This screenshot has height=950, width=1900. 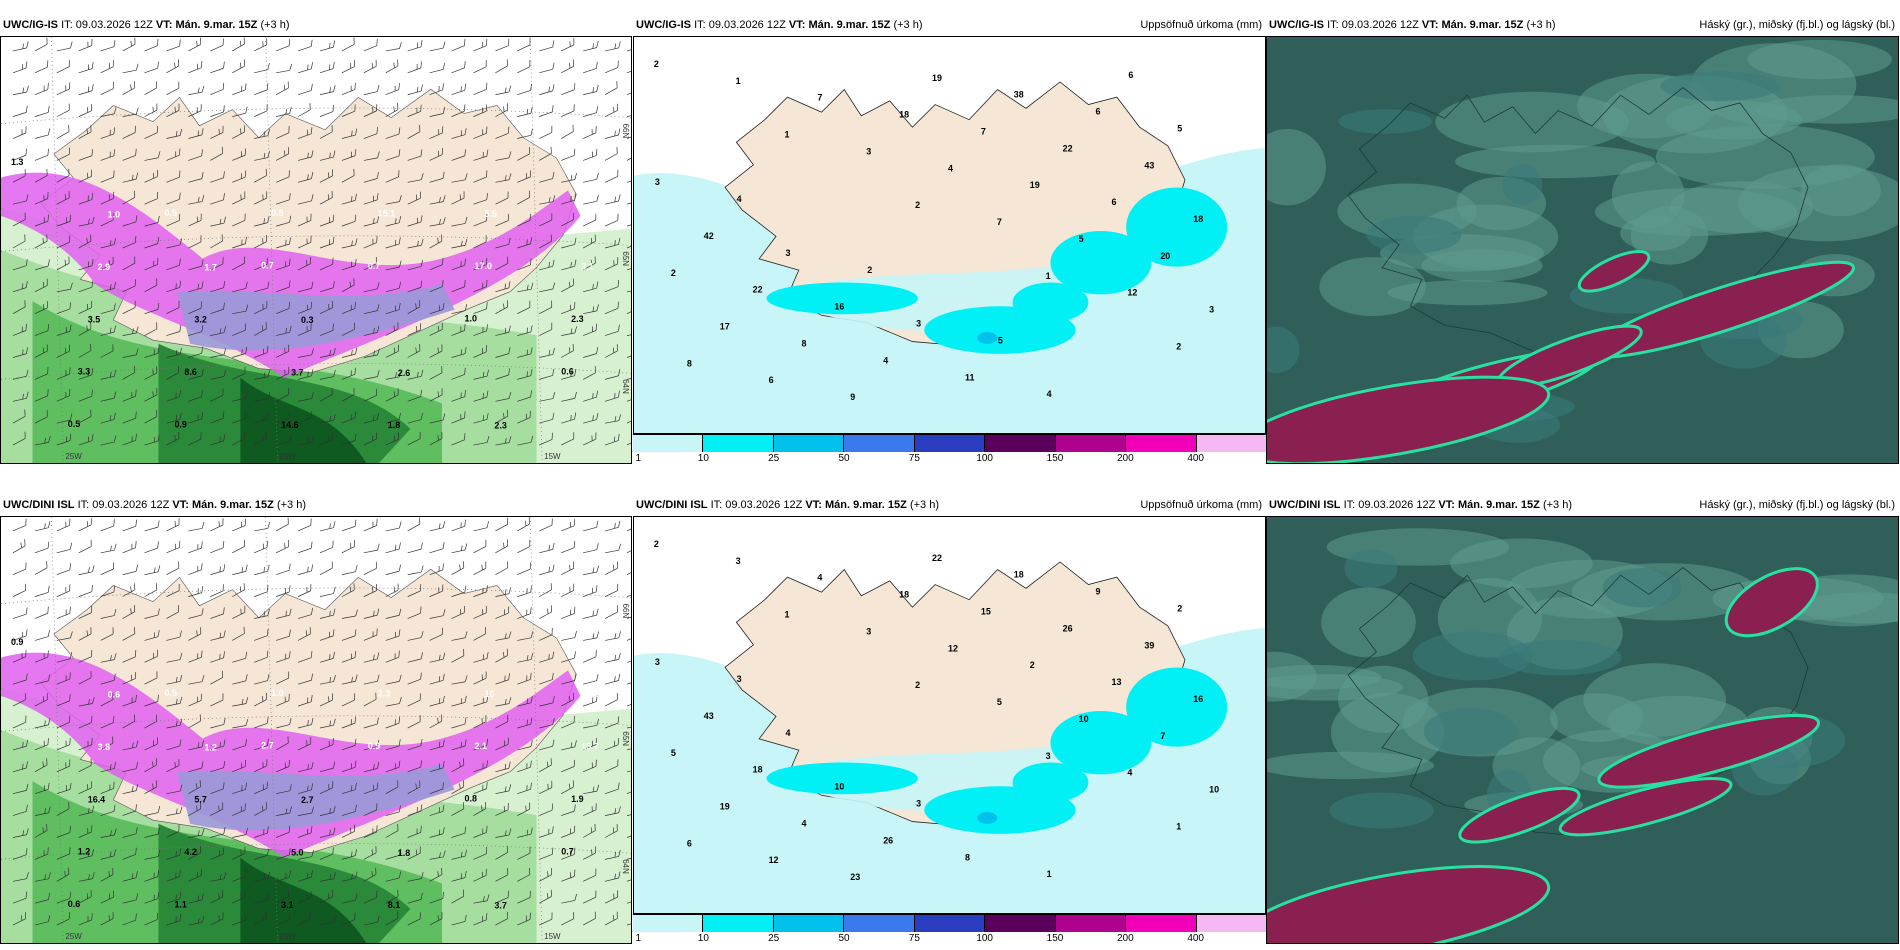 I want to click on precip-value-label: 0.5, so click(x=170, y=213).